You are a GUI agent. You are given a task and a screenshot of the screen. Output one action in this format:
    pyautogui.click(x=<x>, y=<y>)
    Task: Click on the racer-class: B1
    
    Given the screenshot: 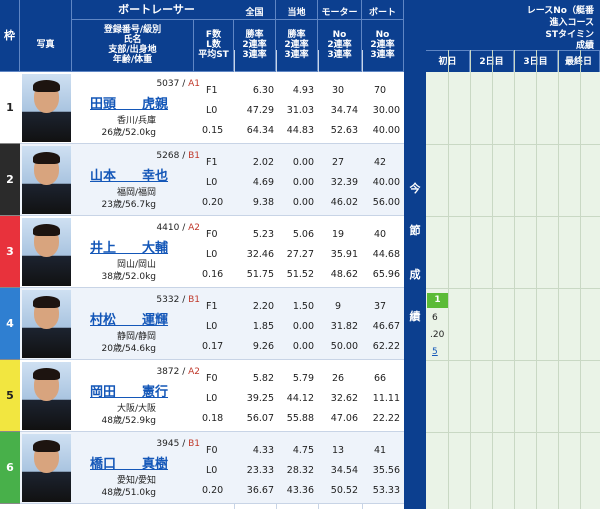 What is the action you would take?
    pyautogui.click(x=194, y=156)
    